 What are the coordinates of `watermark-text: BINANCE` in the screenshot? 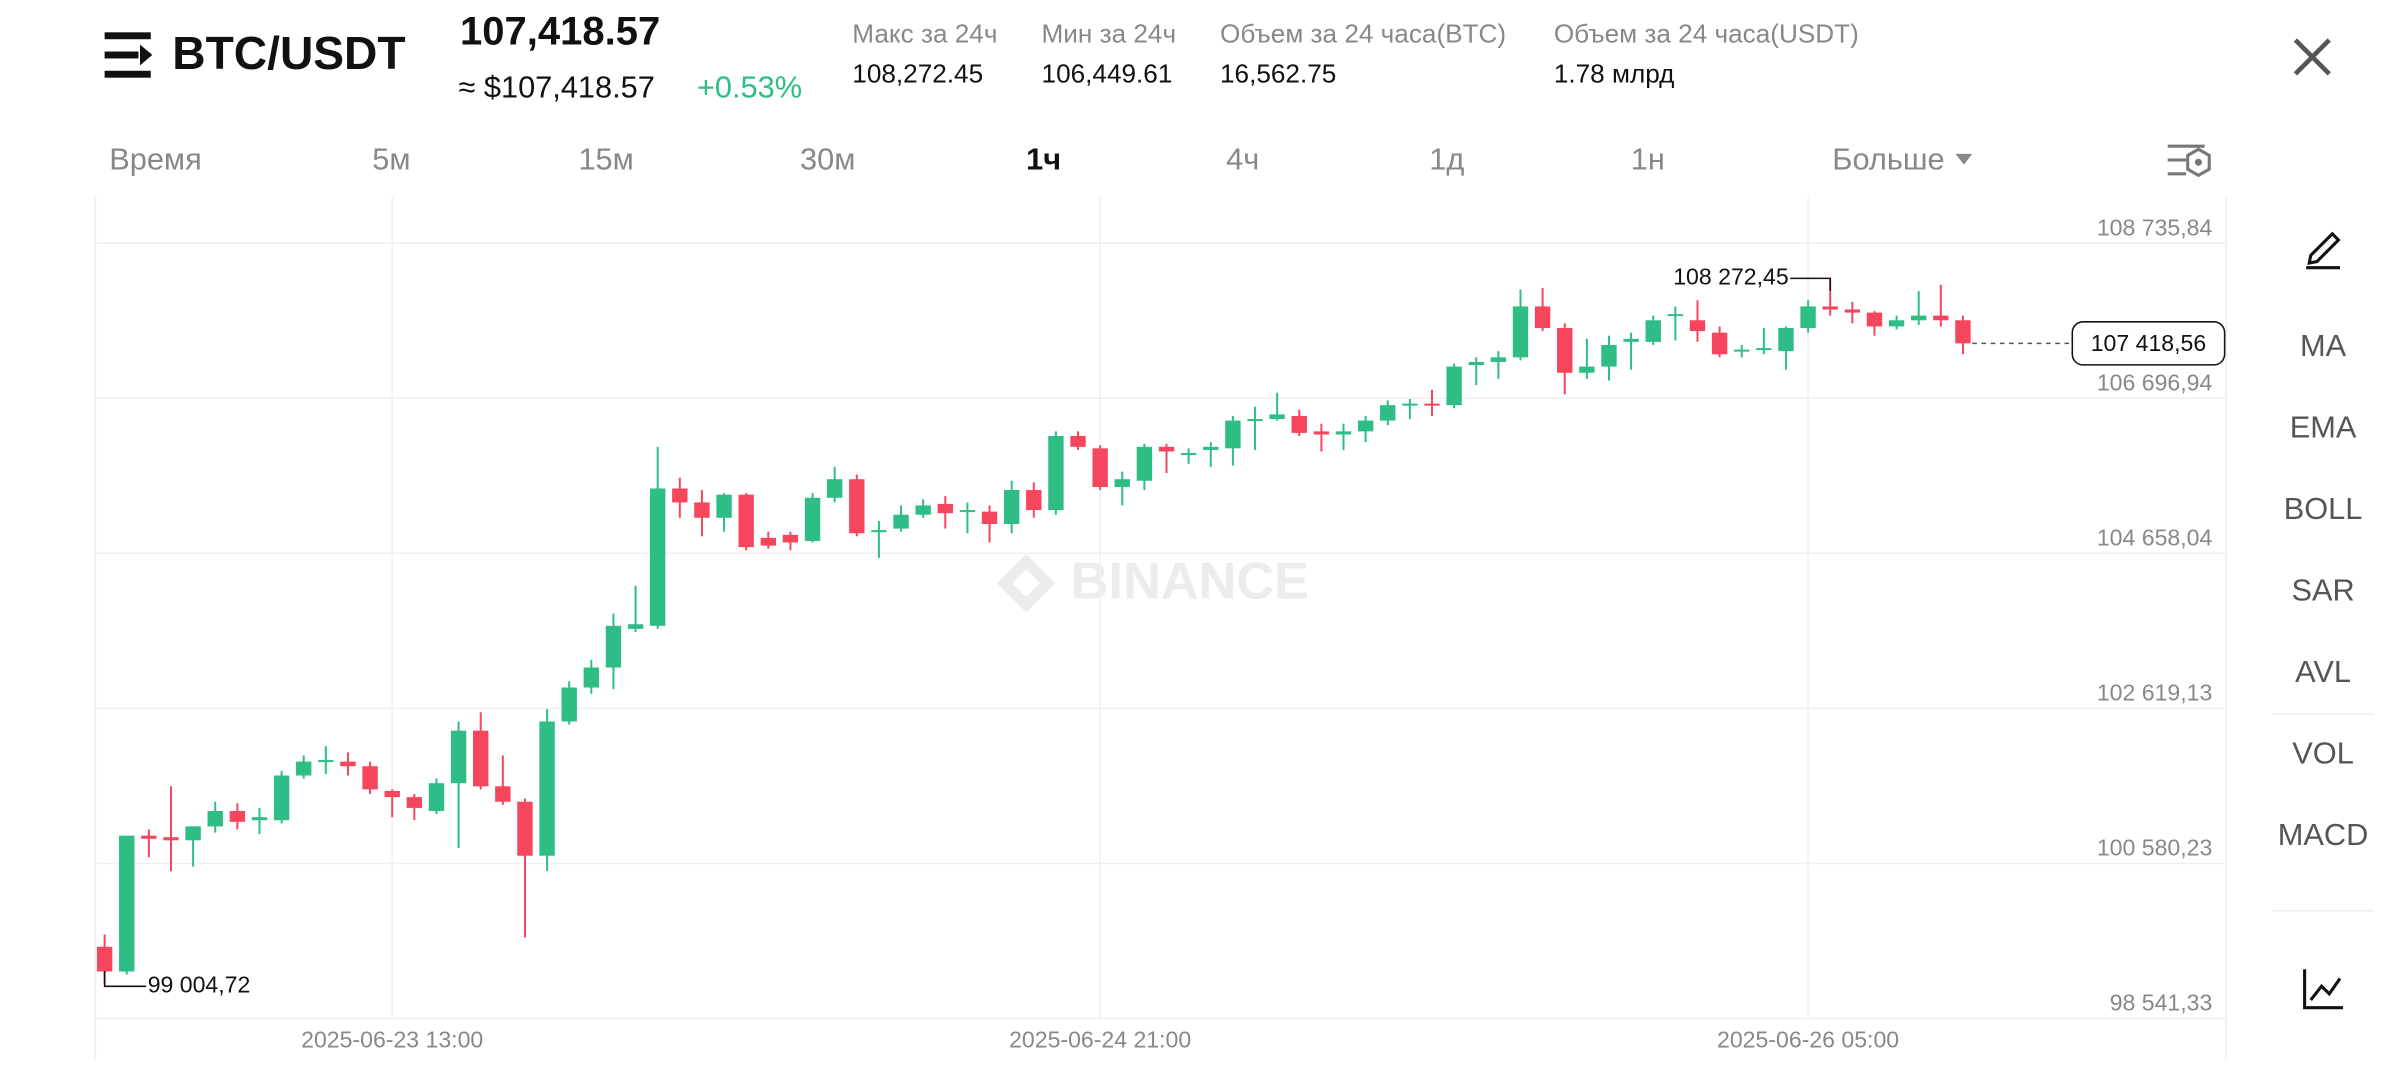 It's located at (1190, 581).